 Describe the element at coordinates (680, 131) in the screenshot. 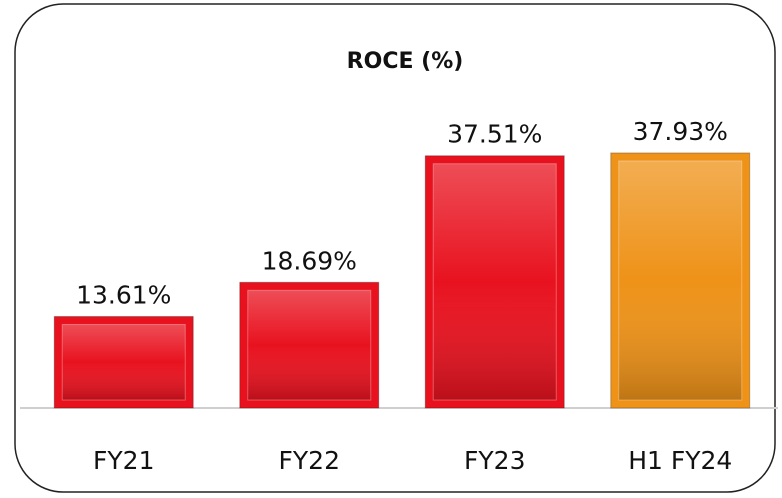

I see `value-label: 37.93%` at that location.